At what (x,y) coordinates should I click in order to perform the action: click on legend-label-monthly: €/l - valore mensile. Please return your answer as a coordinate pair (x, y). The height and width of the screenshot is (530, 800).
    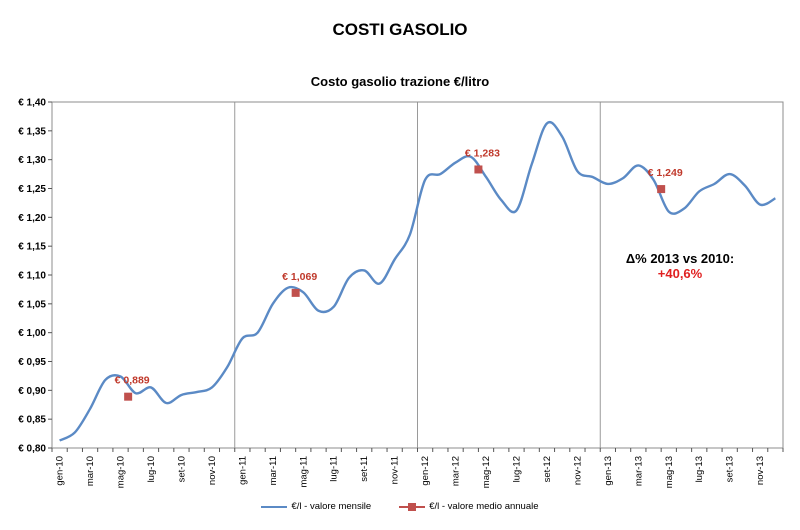
    Looking at the image, I should click on (331, 506).